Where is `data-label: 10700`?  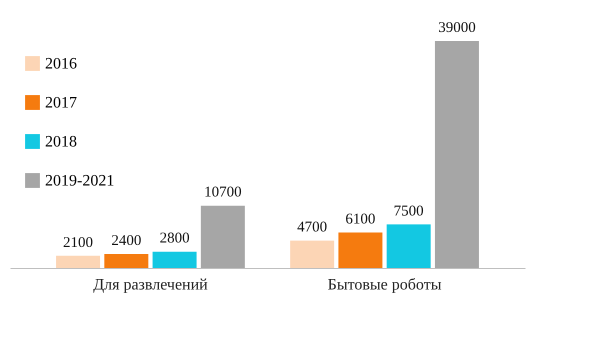 data-label: 10700 is located at coordinates (223, 192).